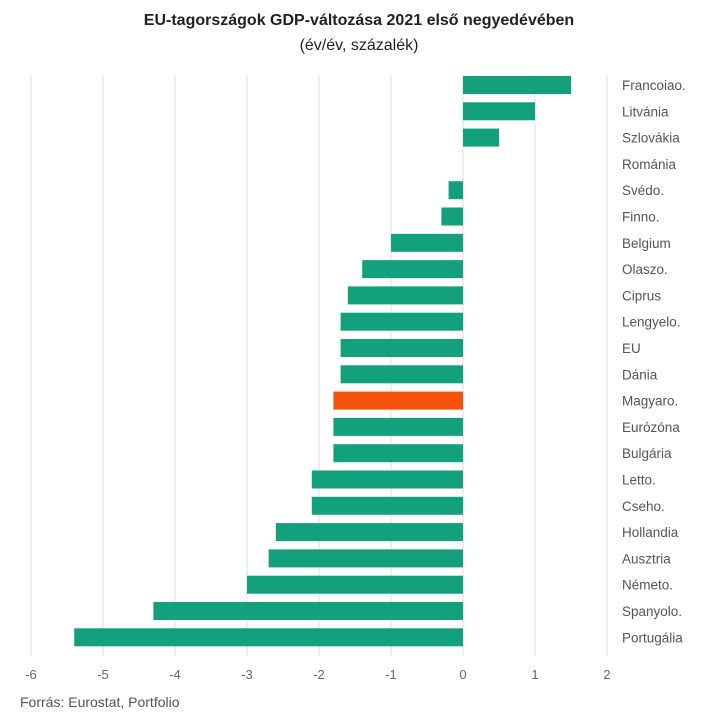  I want to click on x-tick-label: -3, so click(247, 674).